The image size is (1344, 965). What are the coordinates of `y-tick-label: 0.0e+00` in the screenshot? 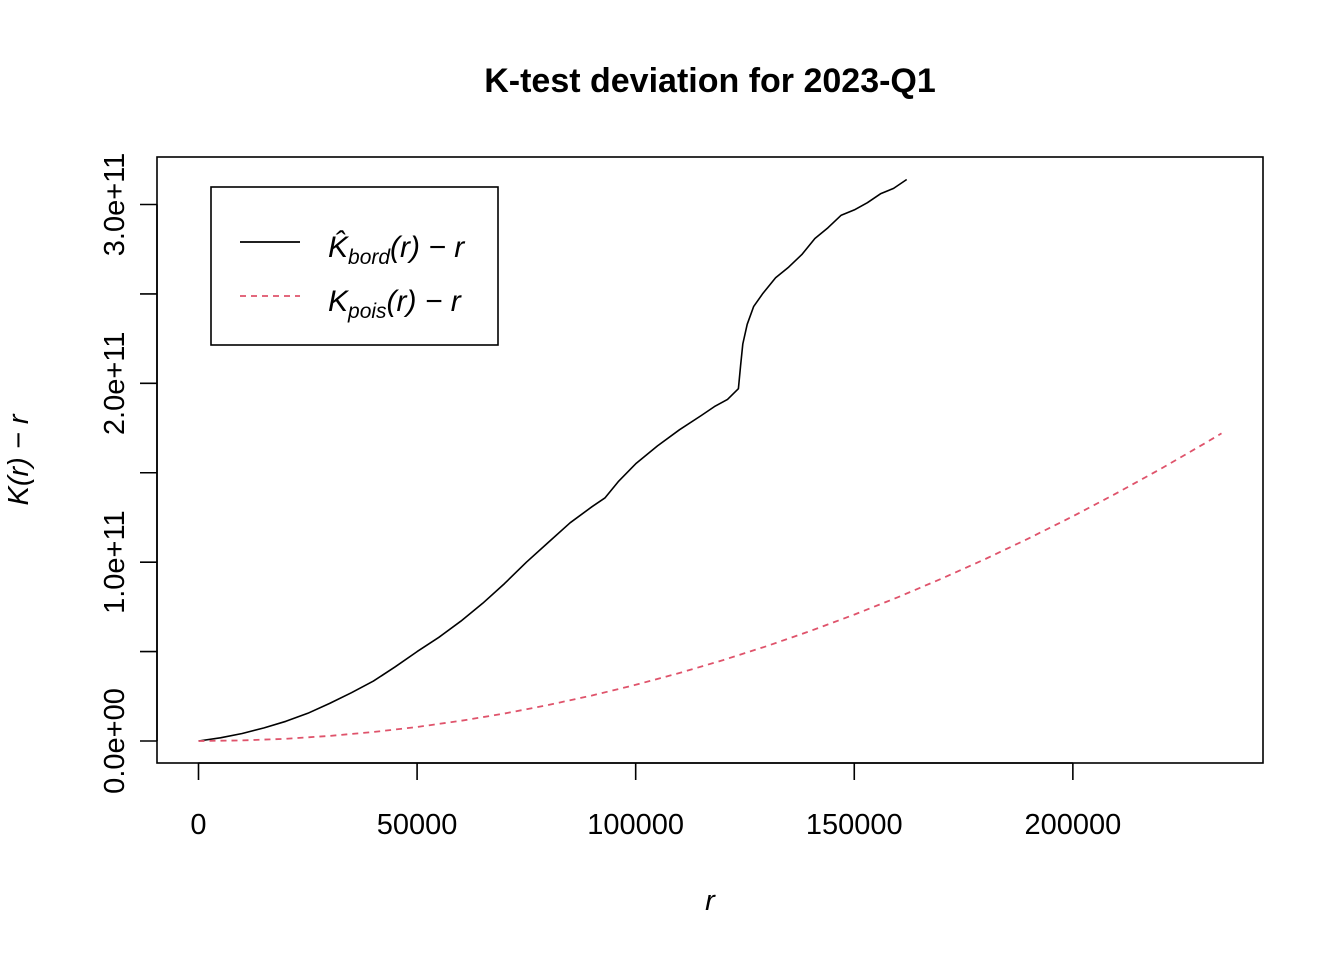 It's located at (115, 741).